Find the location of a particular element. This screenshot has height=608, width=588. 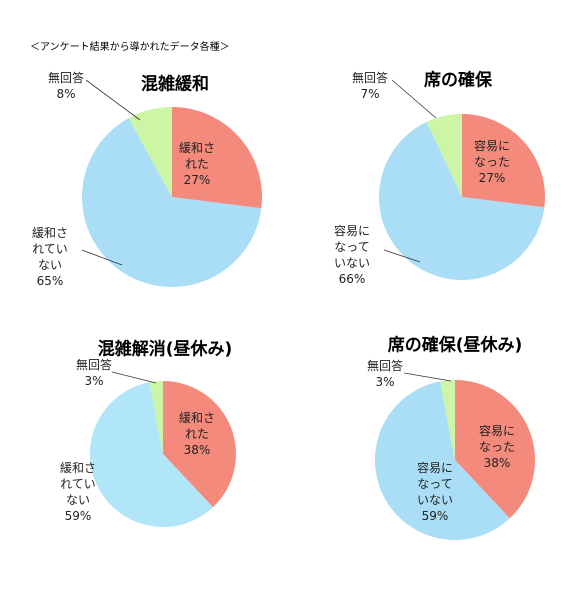

slice-label: 容易になった 38% is located at coordinates (497, 447).